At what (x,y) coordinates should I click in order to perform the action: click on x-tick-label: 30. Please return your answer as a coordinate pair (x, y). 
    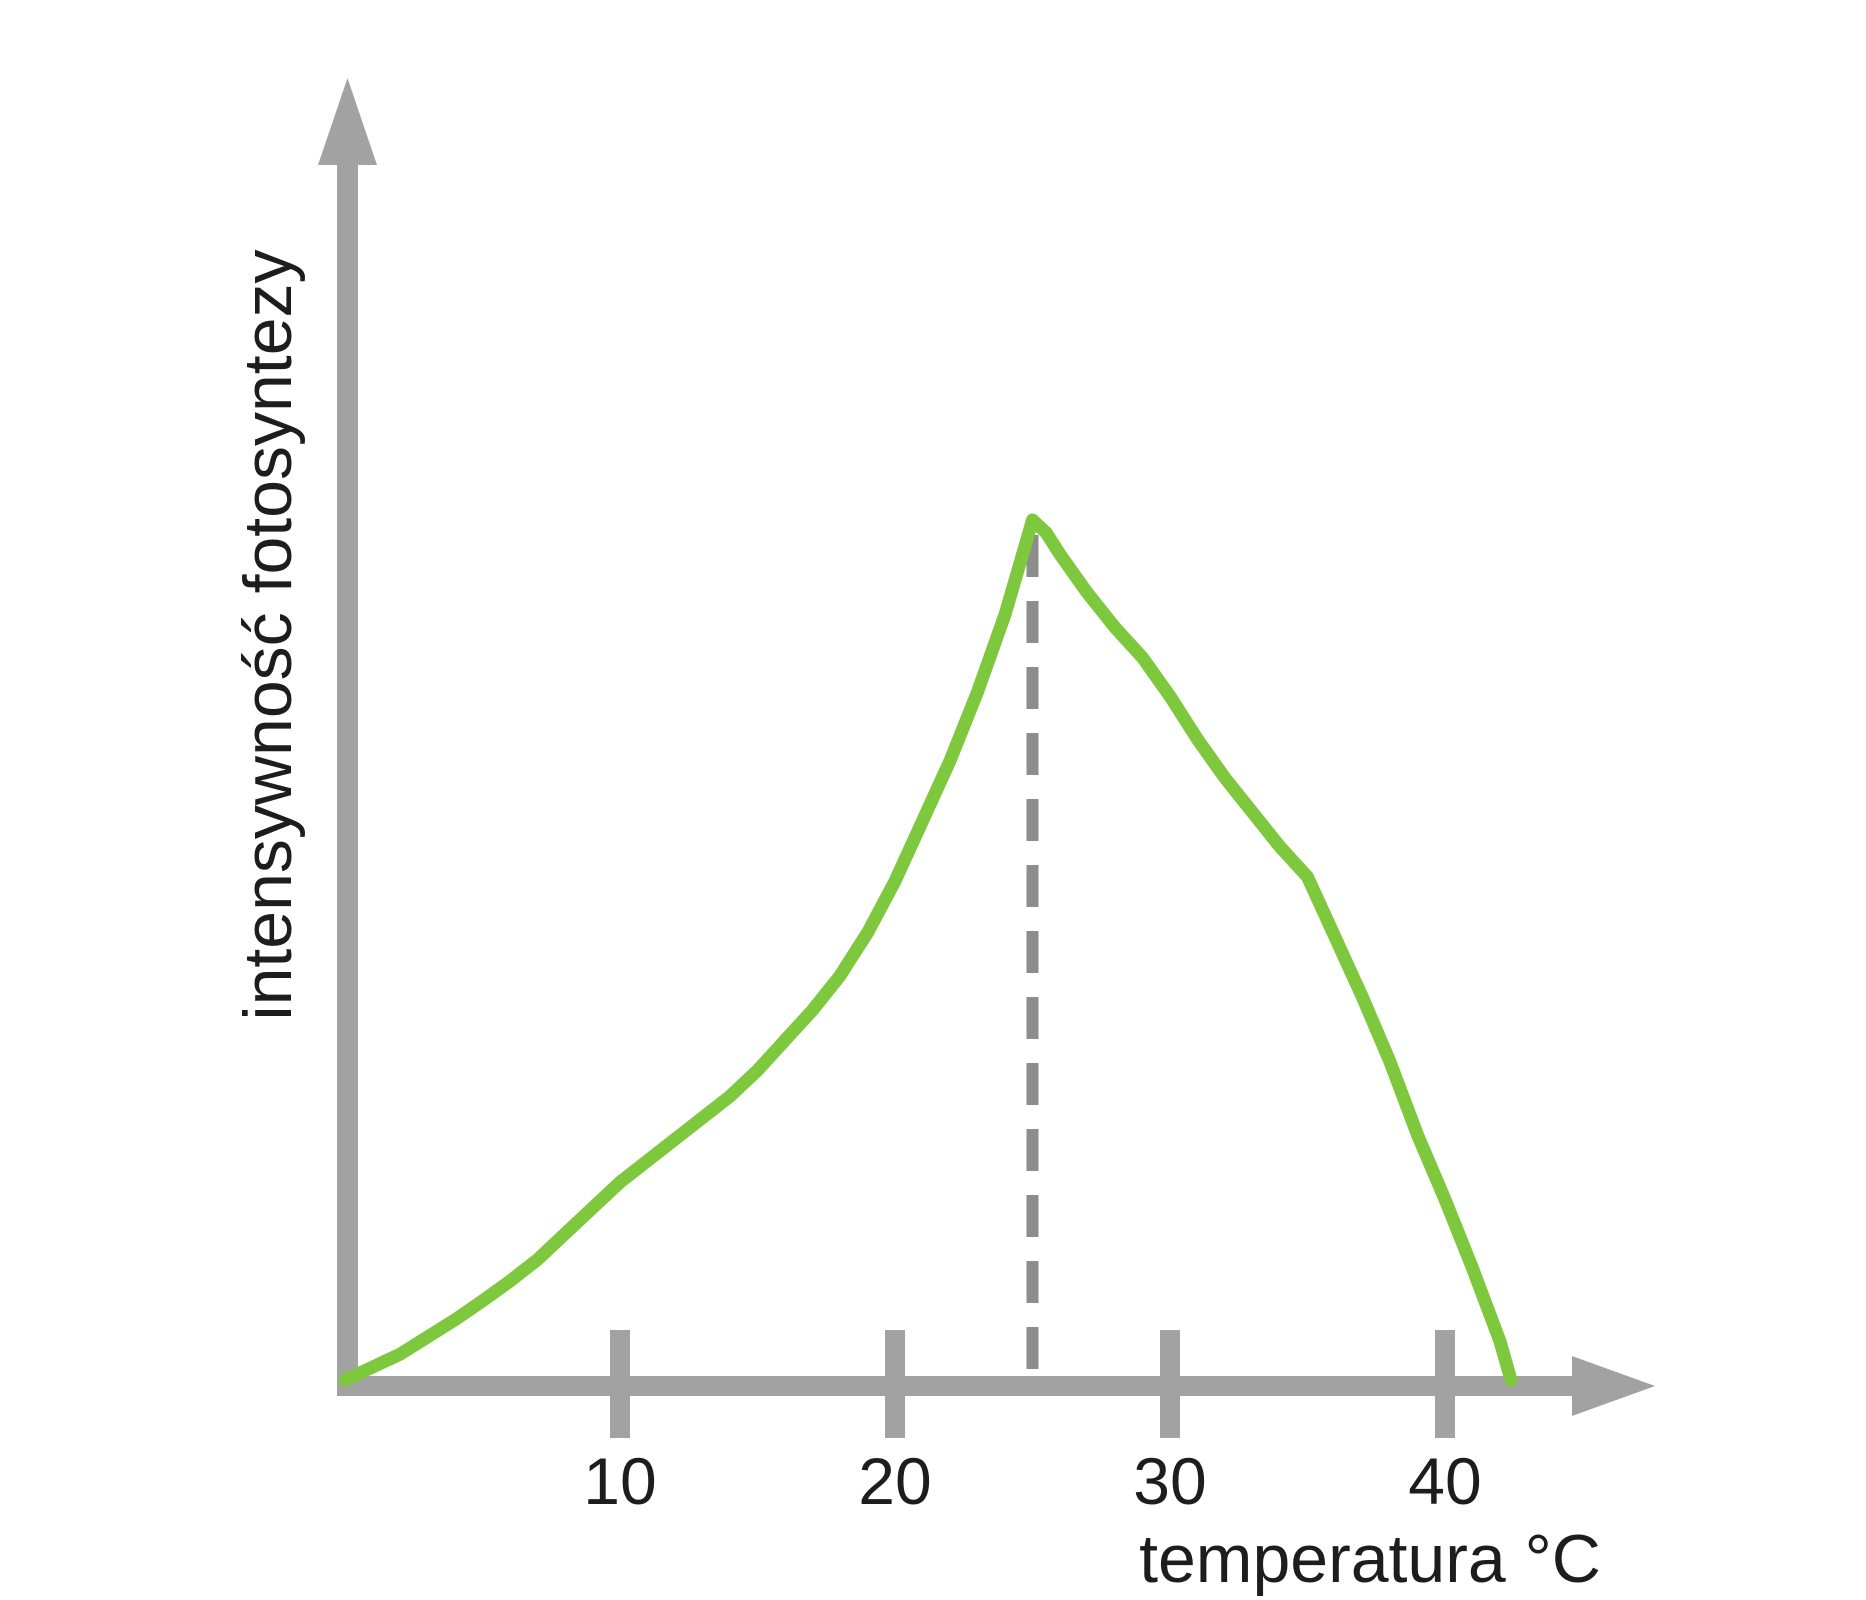
    Looking at the image, I should click on (1170, 1481).